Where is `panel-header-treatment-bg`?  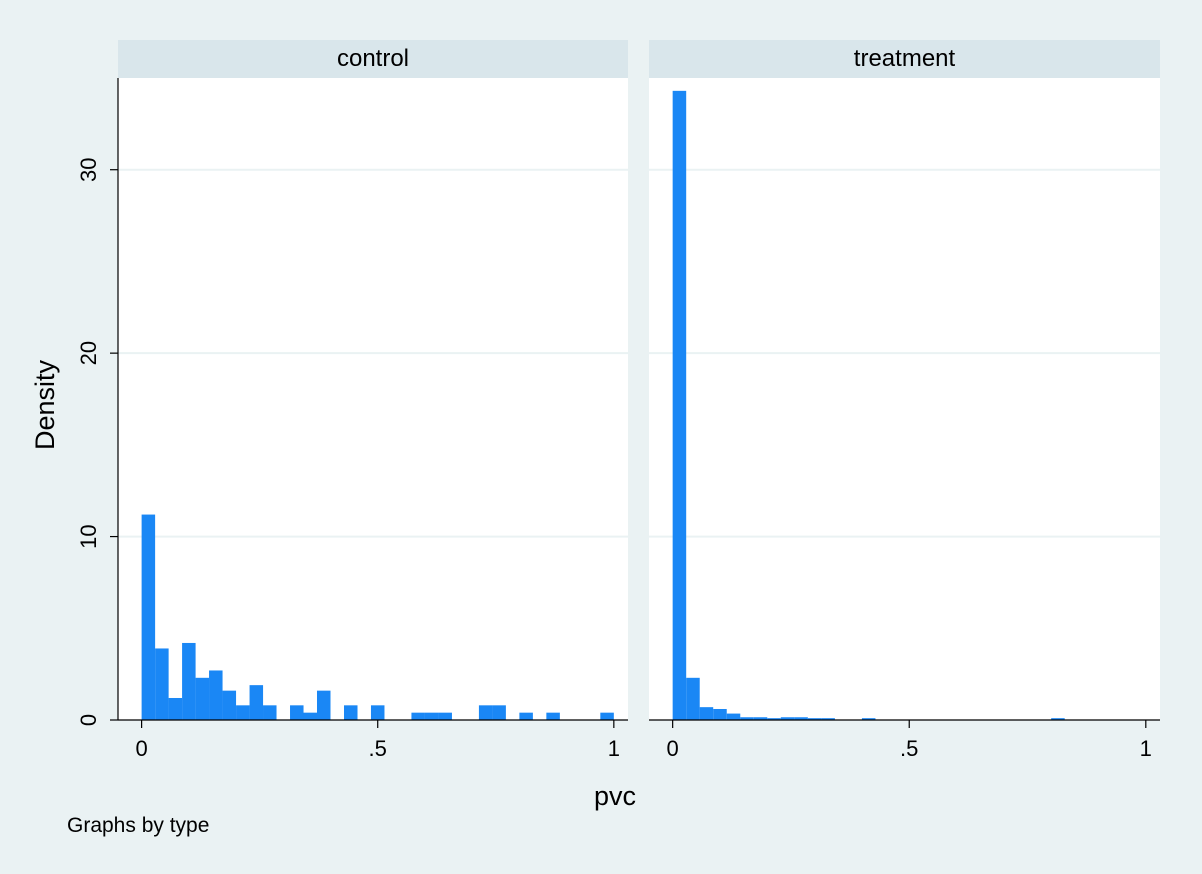
panel-header-treatment-bg is located at coordinates (904, 59).